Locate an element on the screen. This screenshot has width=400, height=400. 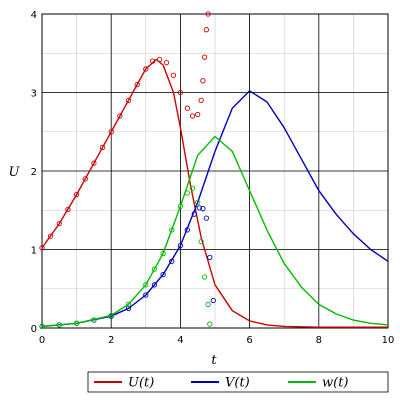
y-tick-label: 0 is located at coordinates (34, 329).